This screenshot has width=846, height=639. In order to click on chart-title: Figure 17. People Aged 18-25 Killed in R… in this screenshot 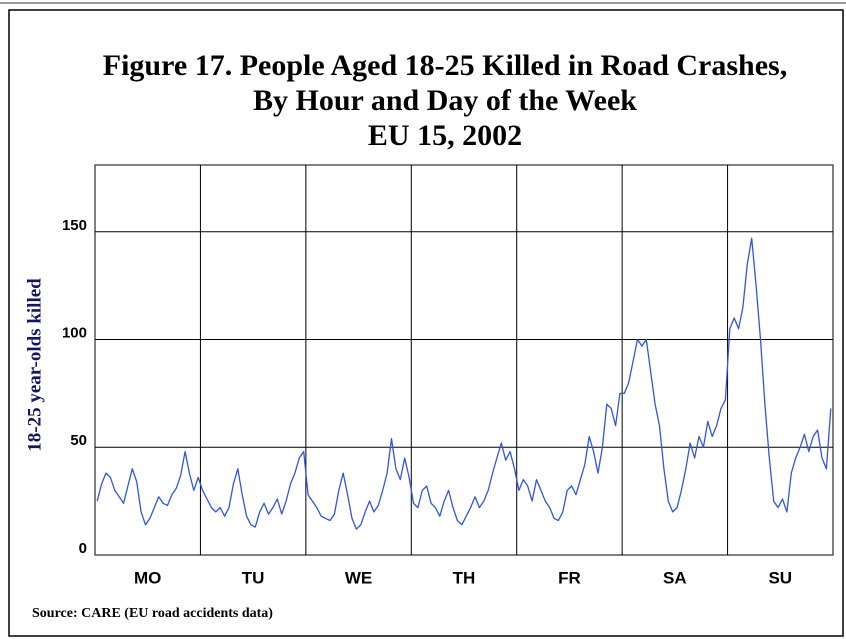, I will do `click(445, 65)`.